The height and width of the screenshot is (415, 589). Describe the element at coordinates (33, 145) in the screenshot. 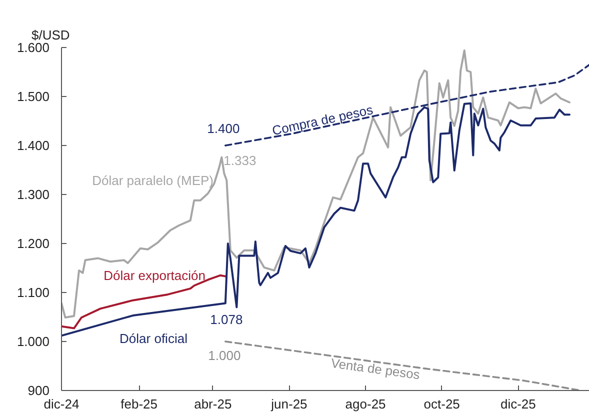

I see `y-tick-label: 1.400` at that location.